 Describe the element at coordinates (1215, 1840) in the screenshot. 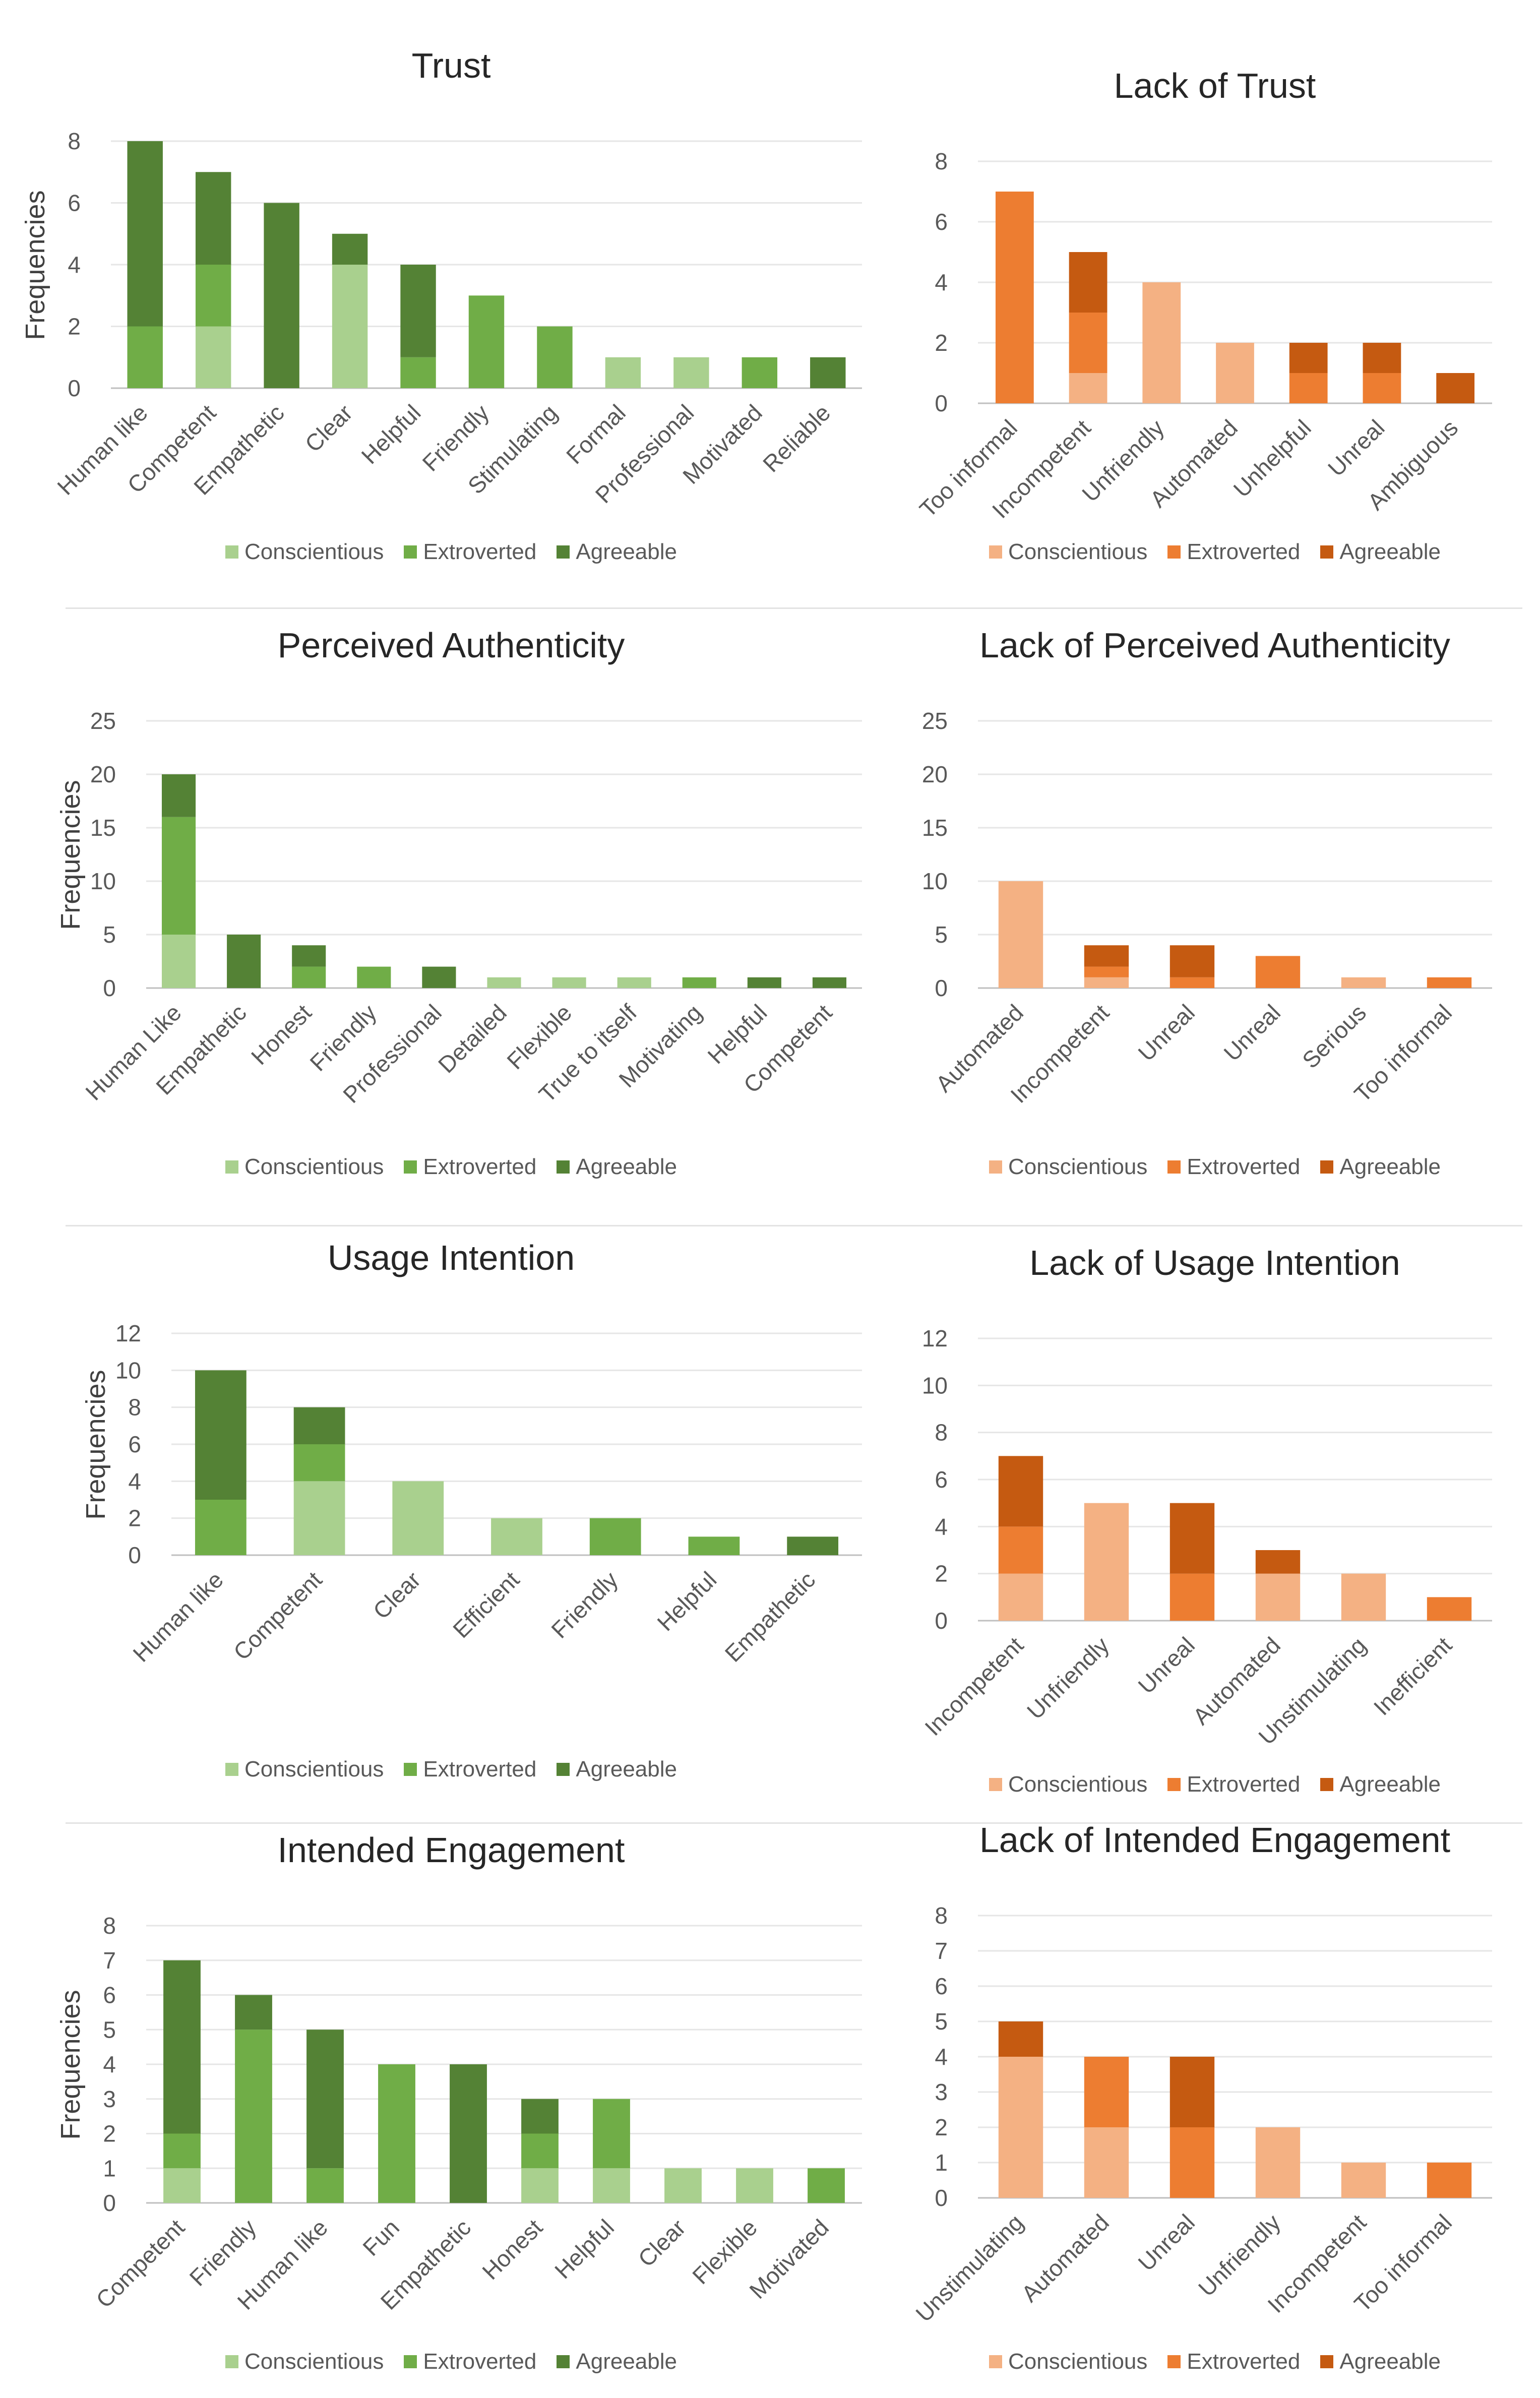

I see `chart-title: Lack of Intended Engagement` at that location.